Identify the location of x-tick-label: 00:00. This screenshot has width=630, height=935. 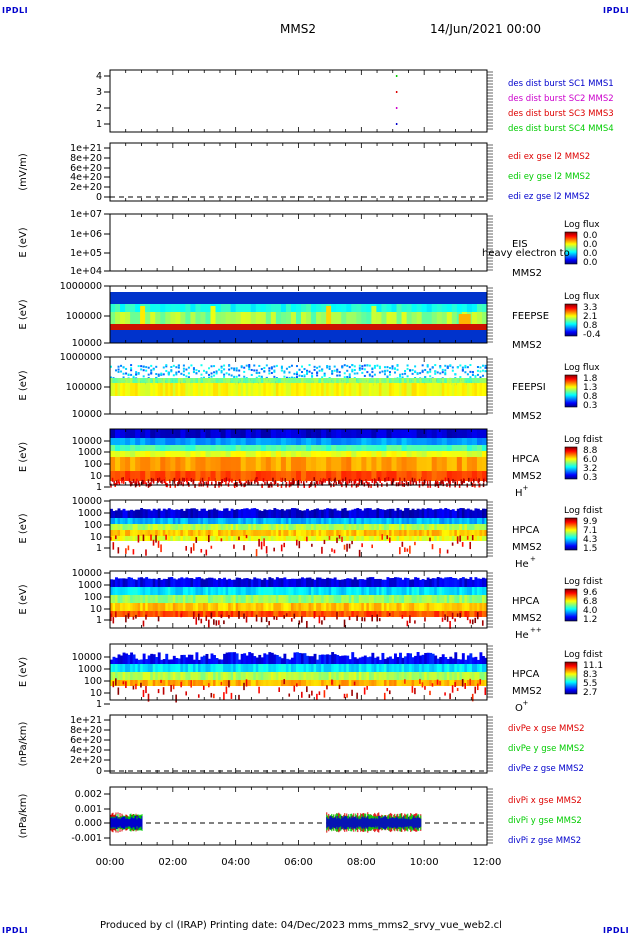
(110, 862).